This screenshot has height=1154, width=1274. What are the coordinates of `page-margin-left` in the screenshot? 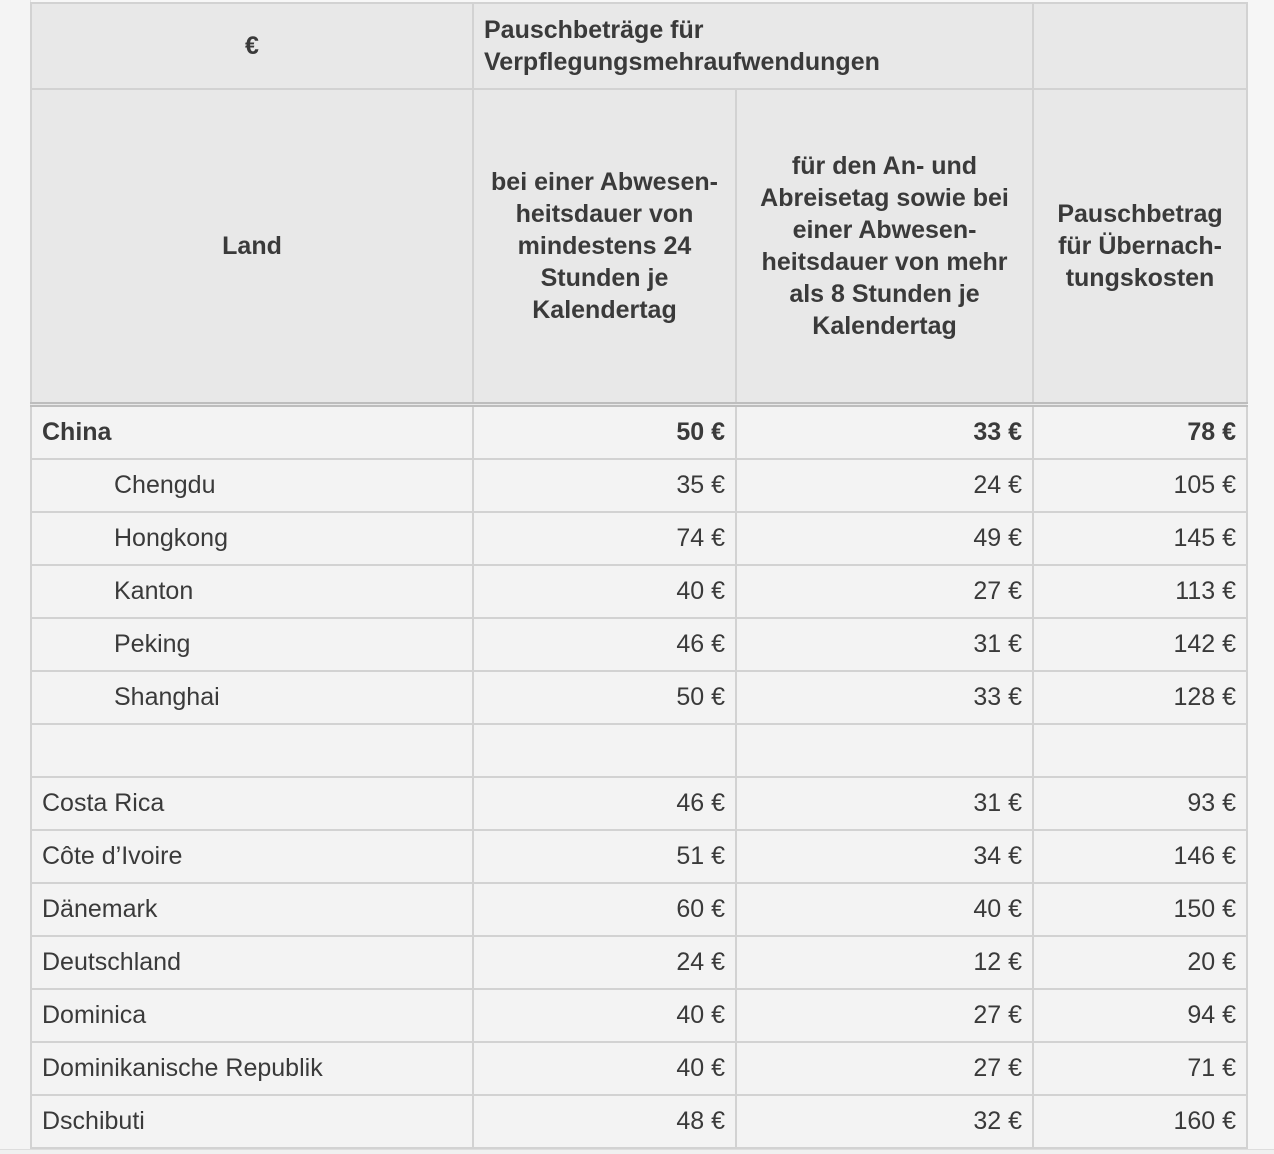 It's located at (15, 577).